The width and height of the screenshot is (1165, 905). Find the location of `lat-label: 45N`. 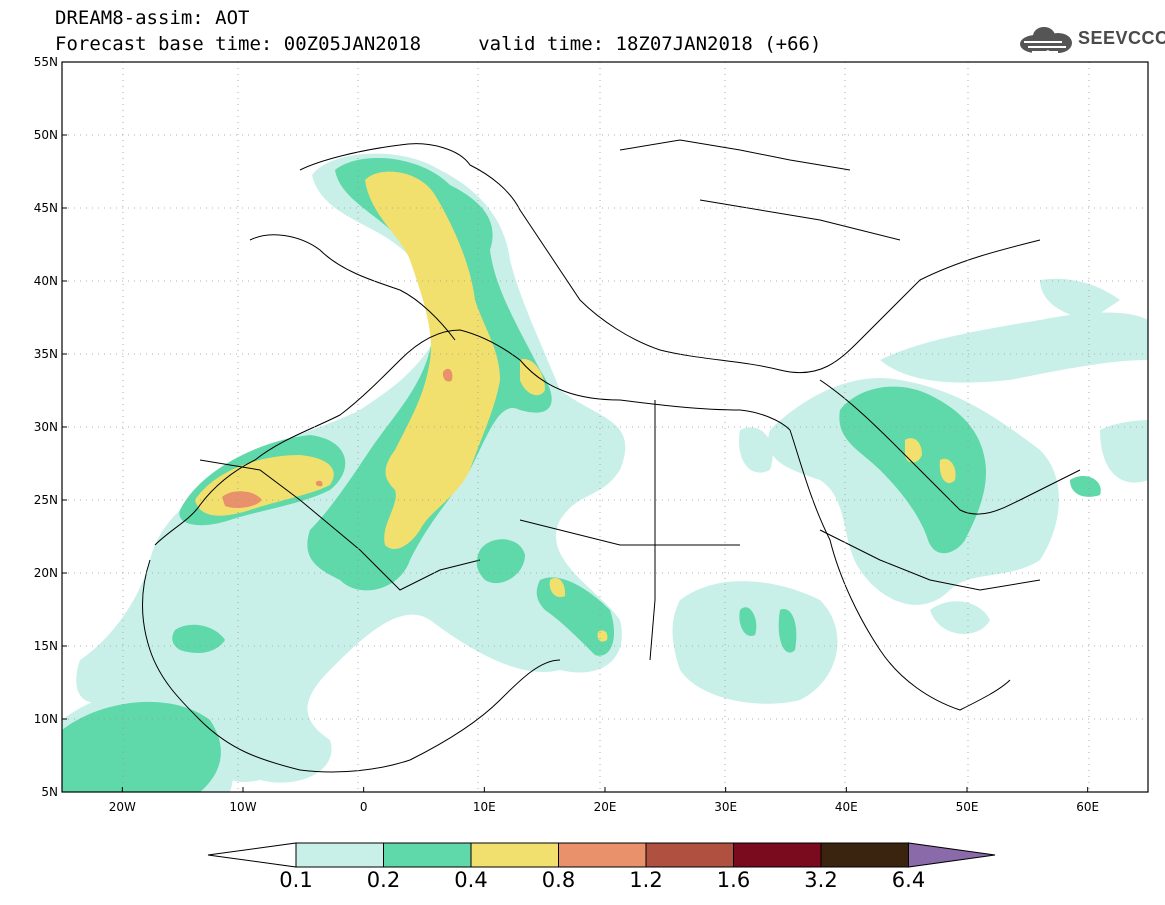

lat-label: 45N is located at coordinates (46, 208).